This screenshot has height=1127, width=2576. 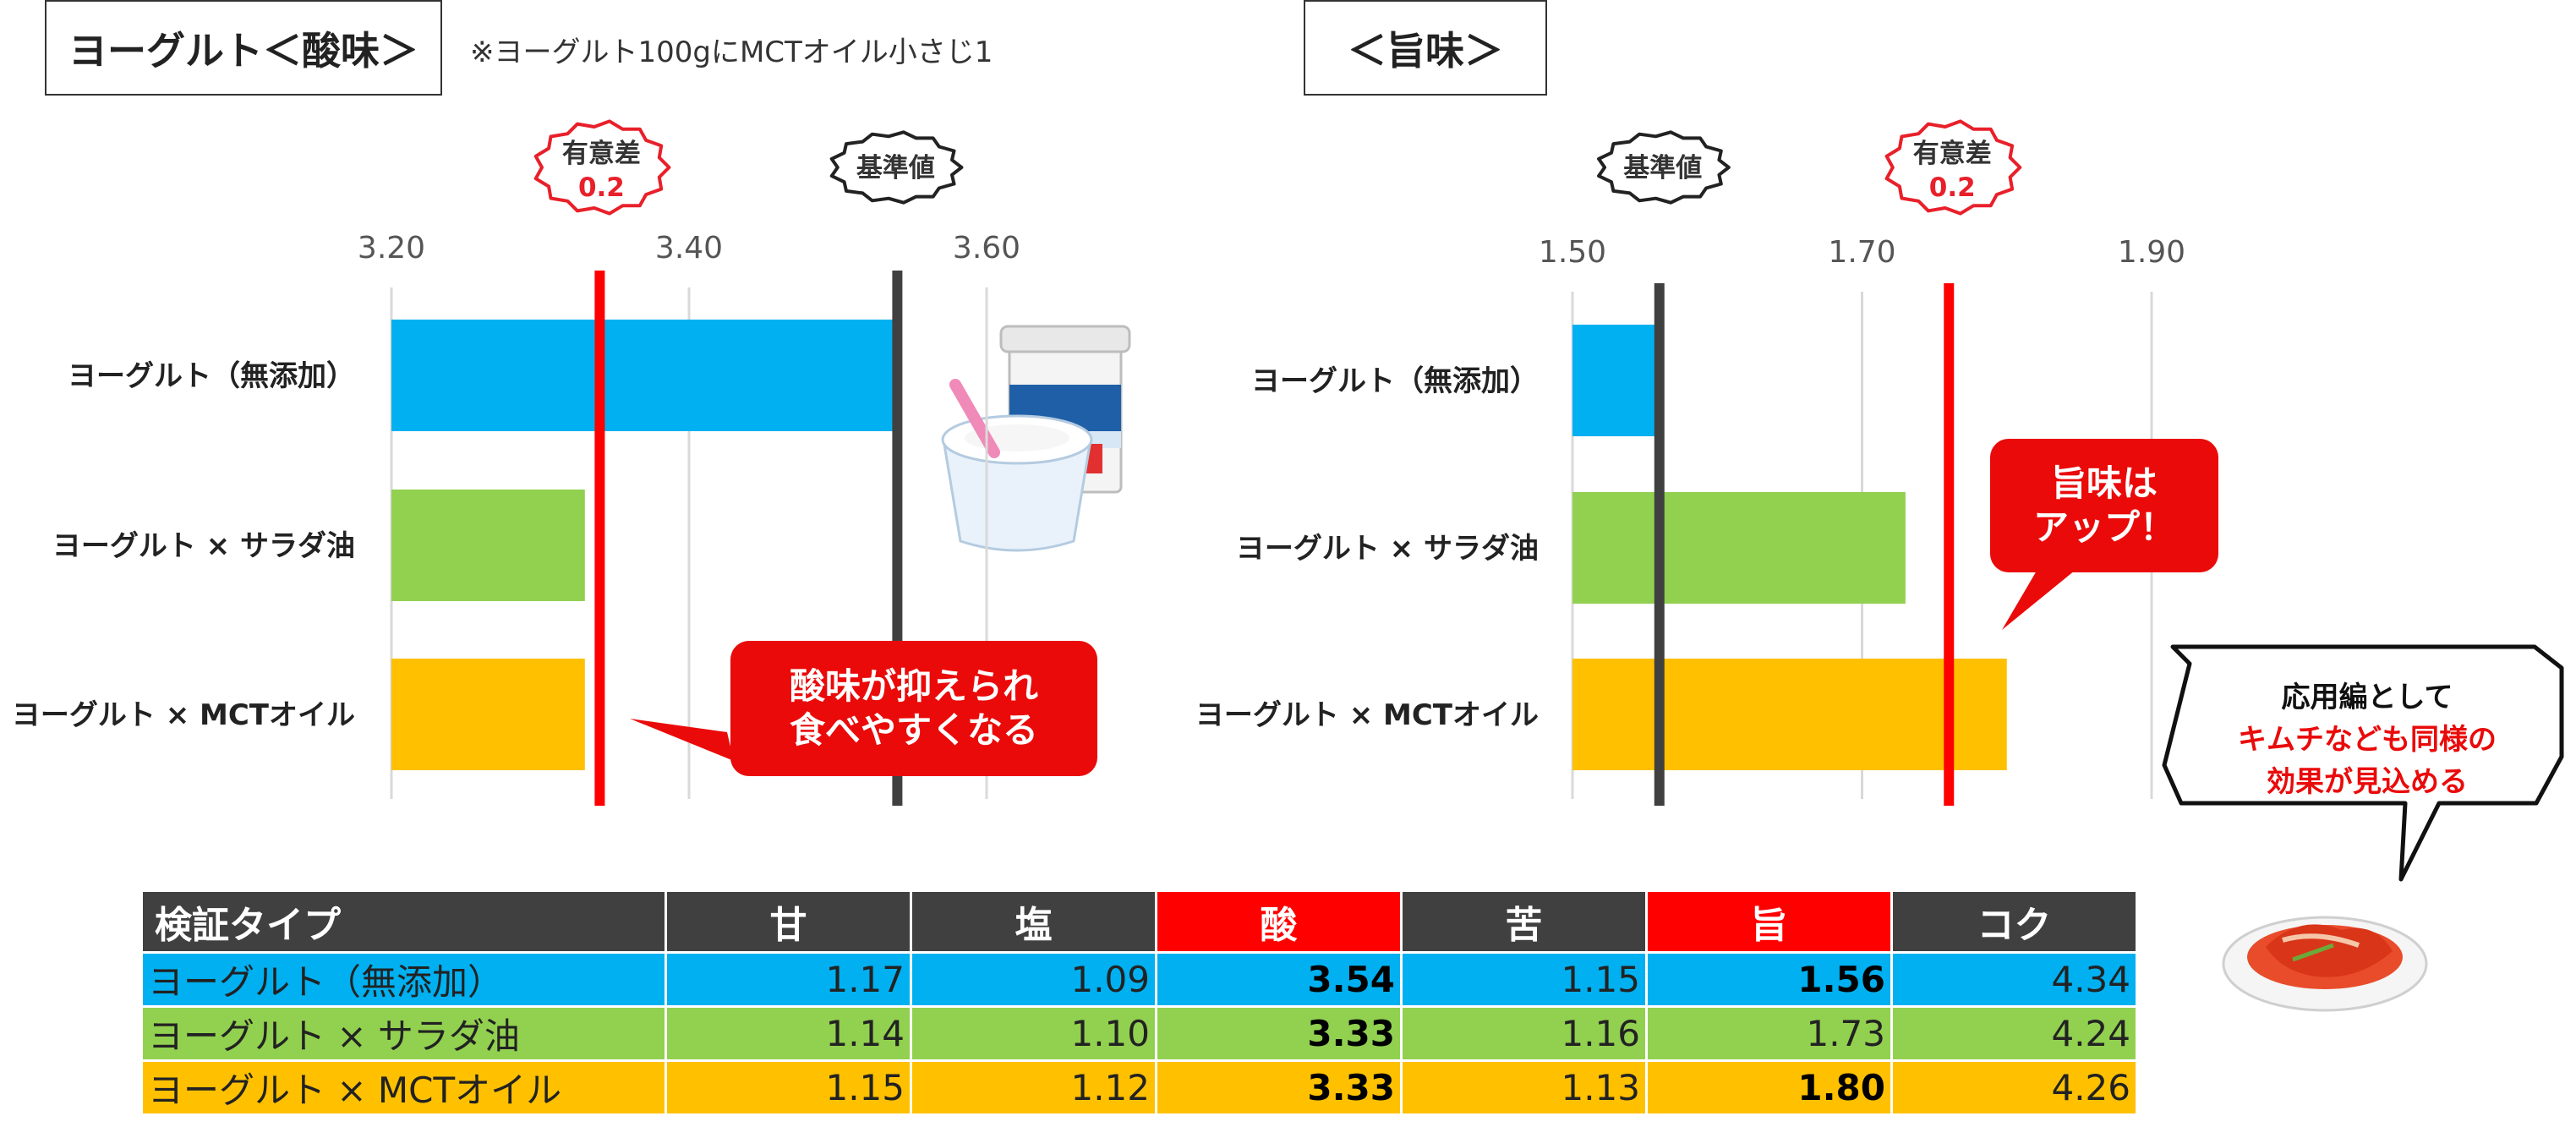 What do you see at coordinates (403, 1033) in the screenshot?
I see `table-row-label: ヨーグルト × サラダ油` at bounding box center [403, 1033].